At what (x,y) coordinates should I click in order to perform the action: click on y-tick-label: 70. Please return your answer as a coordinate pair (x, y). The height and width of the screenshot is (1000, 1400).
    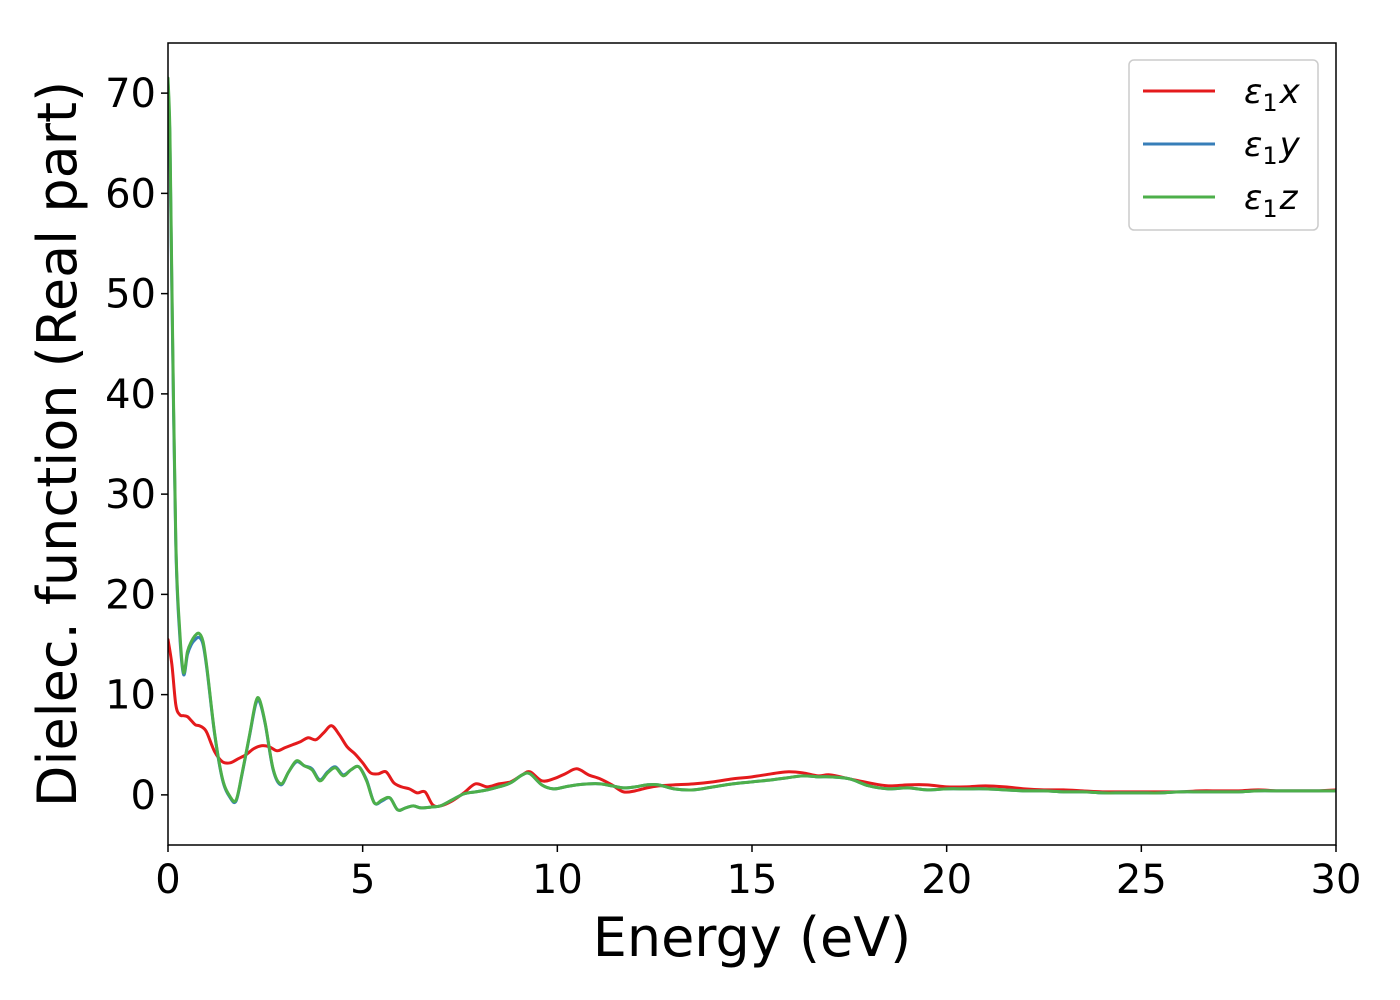
    Looking at the image, I should click on (130, 94).